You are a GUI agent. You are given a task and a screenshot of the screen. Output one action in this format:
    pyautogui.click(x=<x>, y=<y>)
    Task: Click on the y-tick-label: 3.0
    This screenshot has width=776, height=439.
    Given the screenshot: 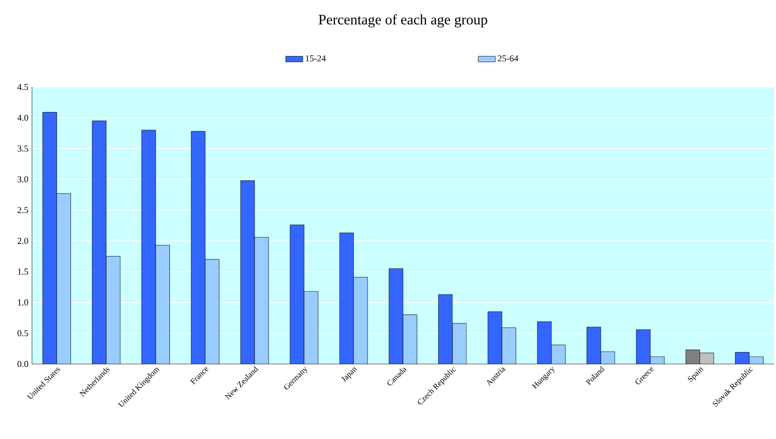 What is the action you would take?
    pyautogui.click(x=23, y=179)
    